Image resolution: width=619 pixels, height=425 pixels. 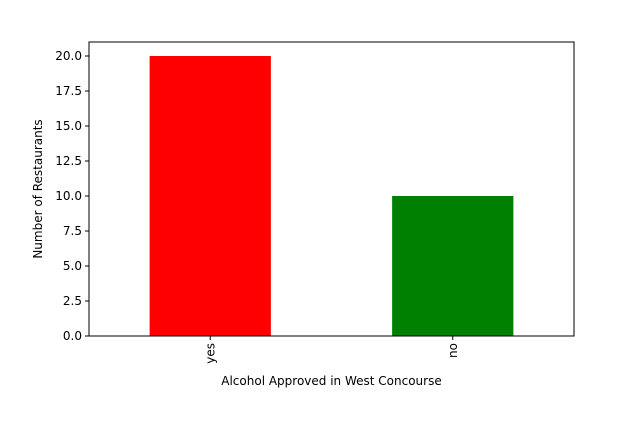 I want to click on y-axis: 0.0 2.5 5.0 7.5 10.0 12.5 15.0 17.5 20.0, so click(x=72, y=196).